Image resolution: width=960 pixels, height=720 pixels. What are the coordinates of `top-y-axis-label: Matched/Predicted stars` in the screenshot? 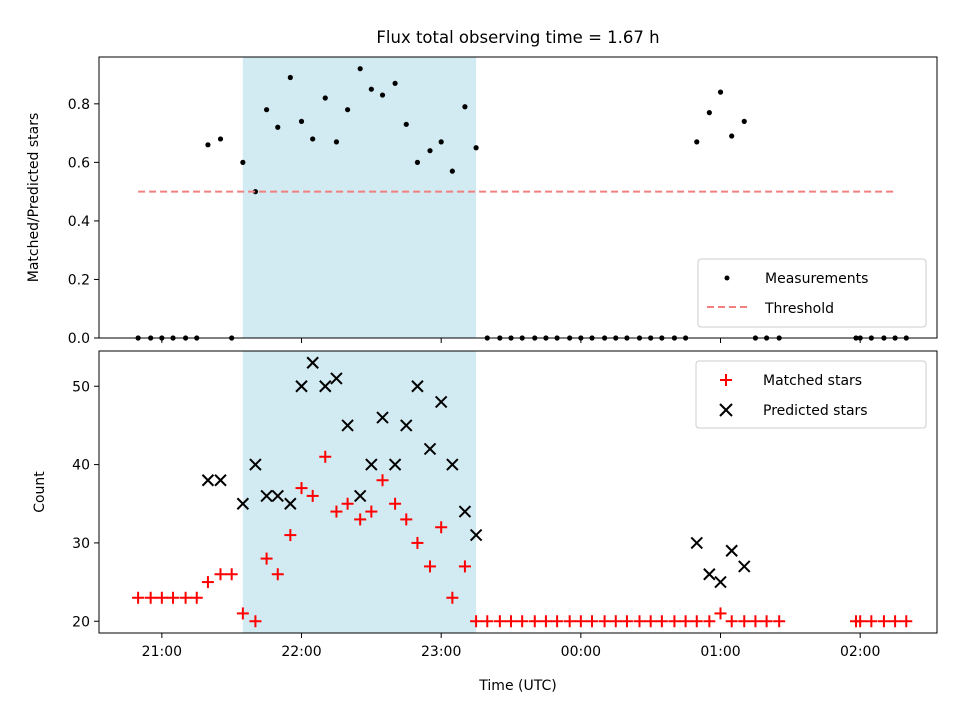 It's located at (34, 198).